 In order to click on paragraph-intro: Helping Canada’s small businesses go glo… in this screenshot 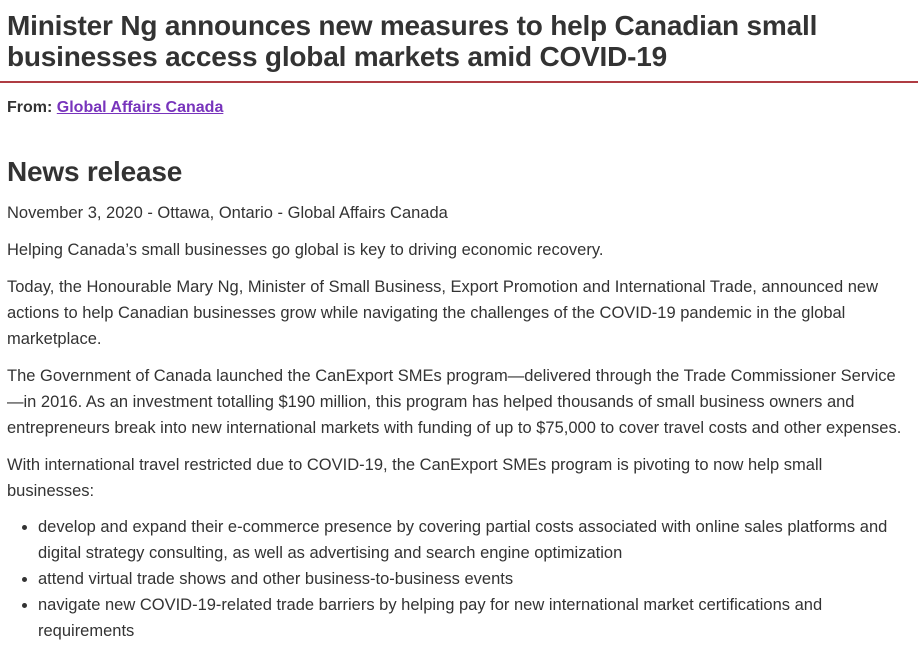, I will do `click(305, 250)`.